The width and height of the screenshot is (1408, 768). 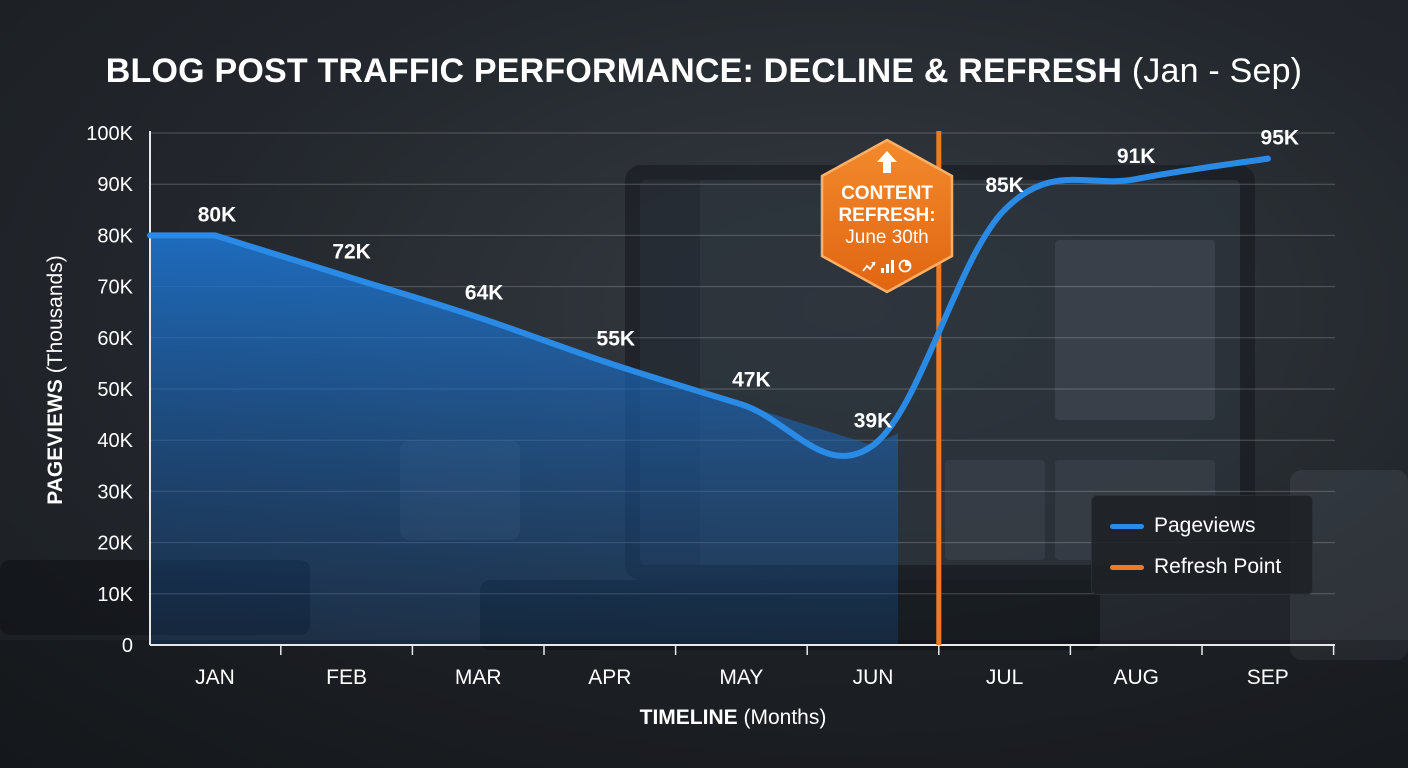 What do you see at coordinates (351, 251) in the screenshot?
I see `data-label: 72K` at bounding box center [351, 251].